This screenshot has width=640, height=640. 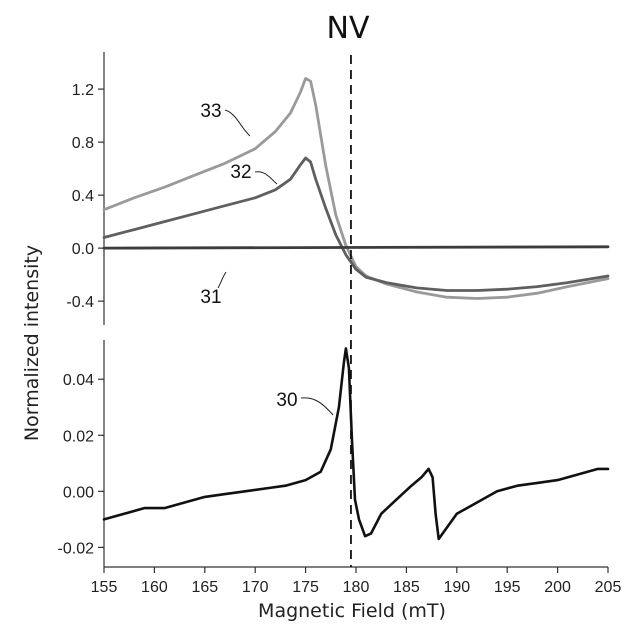 I want to click on y-tick-label: 0.4, so click(x=83, y=196).